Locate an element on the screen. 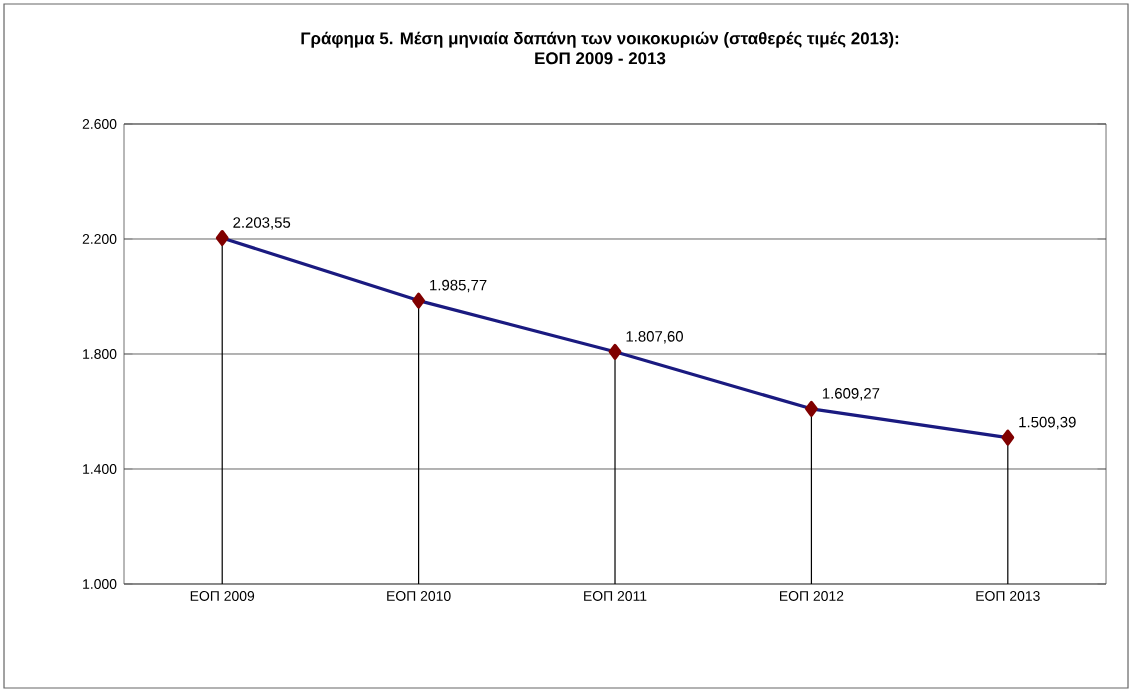 This screenshot has height=692, width=1132. chart-title: Γράφημα 5. Μέση μηνιαία δαπάνη των νοικοκυριών (σταθερές τιμές 2013): is located at coordinates (600, 39).